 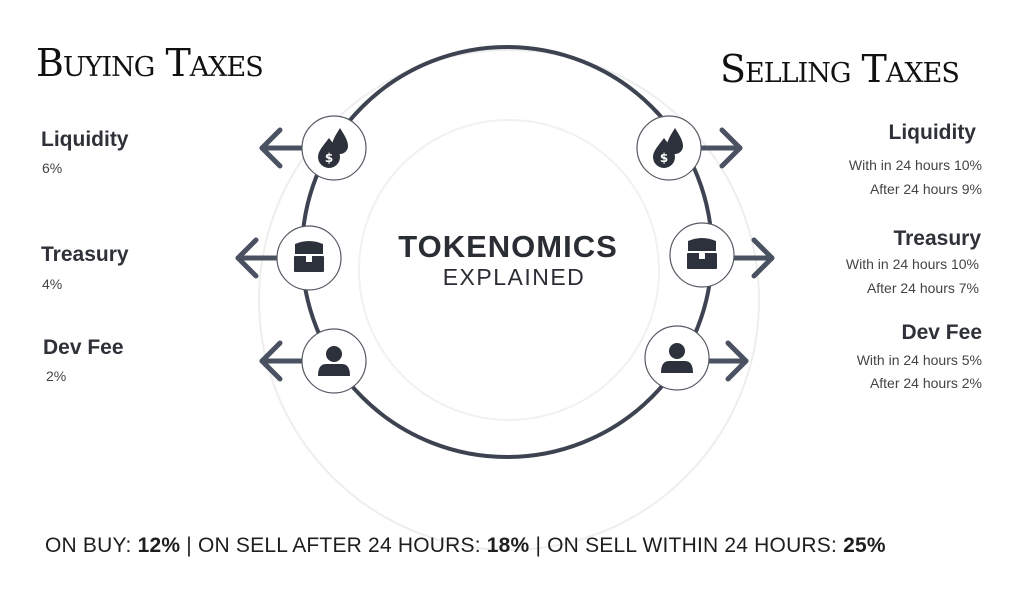 I want to click on arrow-left-liquidity, so click(x=283, y=148).